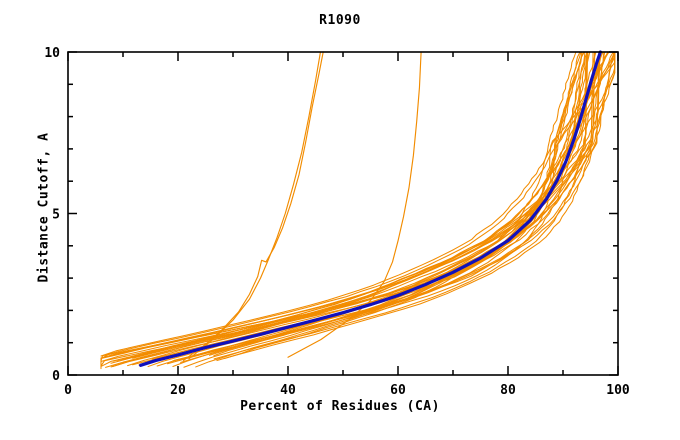 This screenshot has height=440, width=680. I want to click on y-tick-label: 5, so click(56, 215).